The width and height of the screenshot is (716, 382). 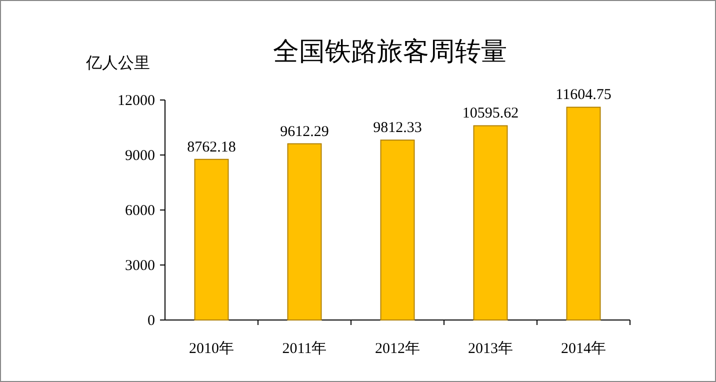 What do you see at coordinates (136, 101) in the screenshot?
I see `y-tick-label: 12000` at bounding box center [136, 101].